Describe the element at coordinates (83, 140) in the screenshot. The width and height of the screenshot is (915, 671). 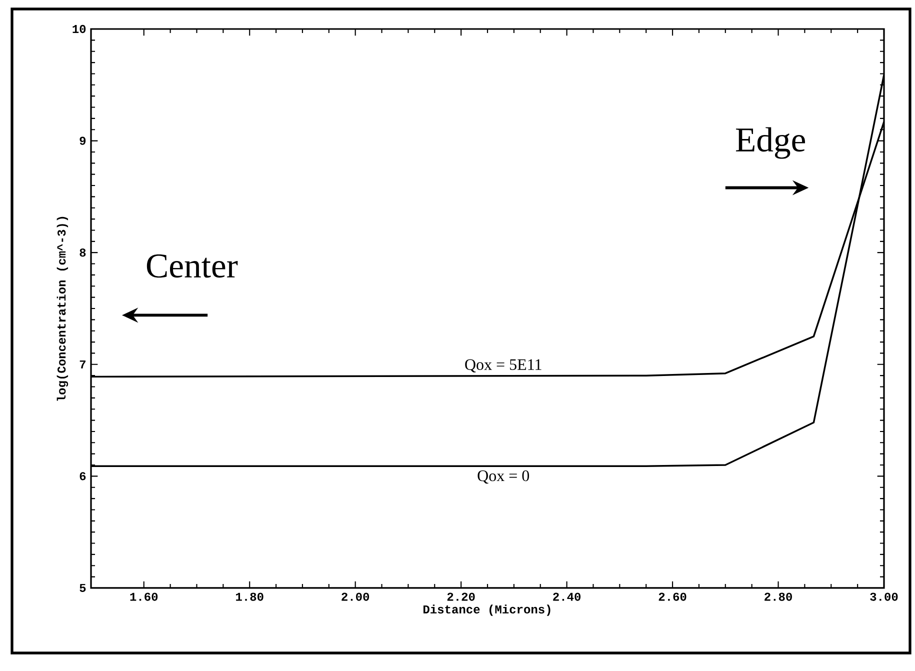
I see `y-tick-label: 9` at that location.